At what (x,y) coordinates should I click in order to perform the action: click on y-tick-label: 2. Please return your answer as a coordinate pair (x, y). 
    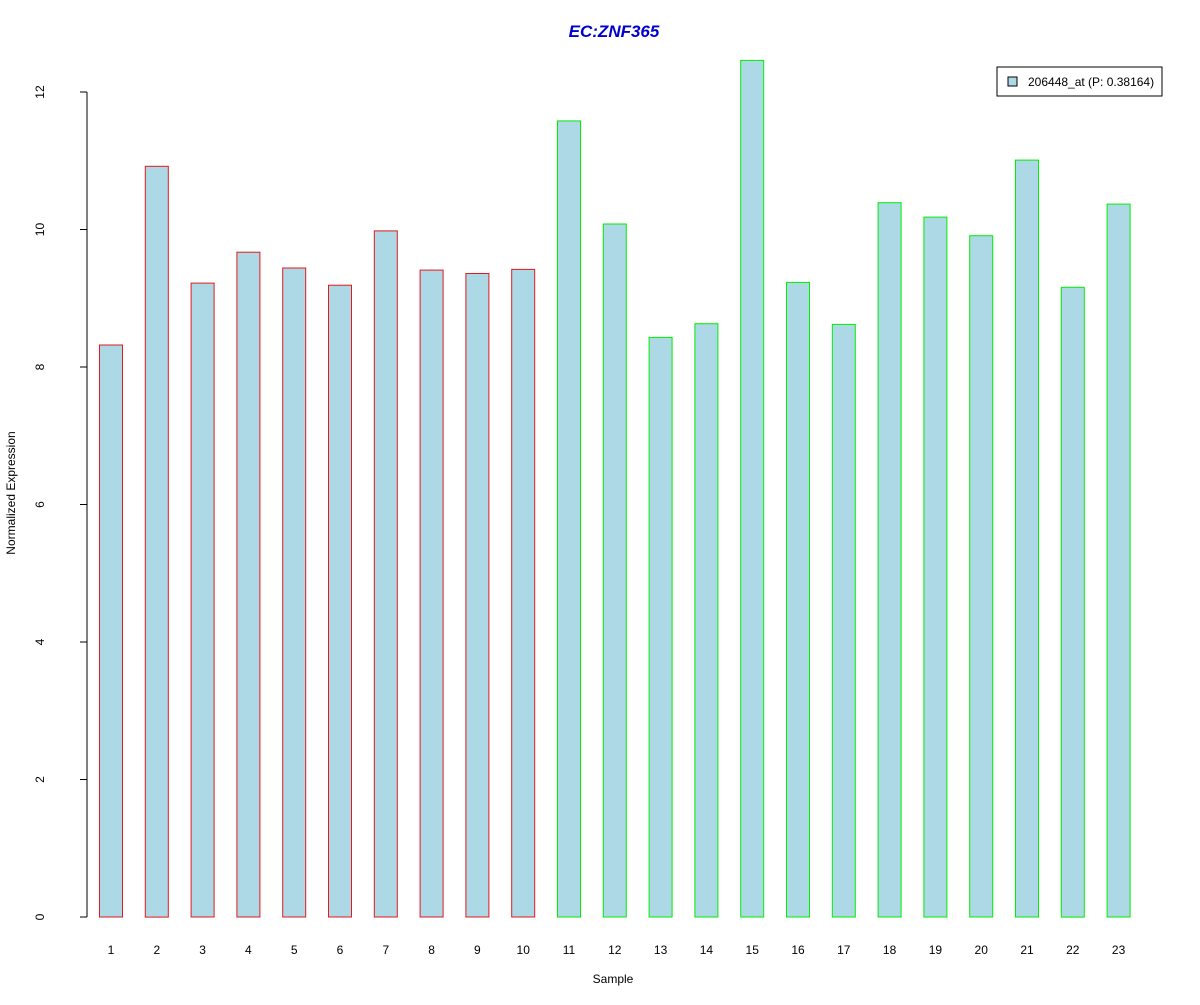
    Looking at the image, I should click on (40, 779).